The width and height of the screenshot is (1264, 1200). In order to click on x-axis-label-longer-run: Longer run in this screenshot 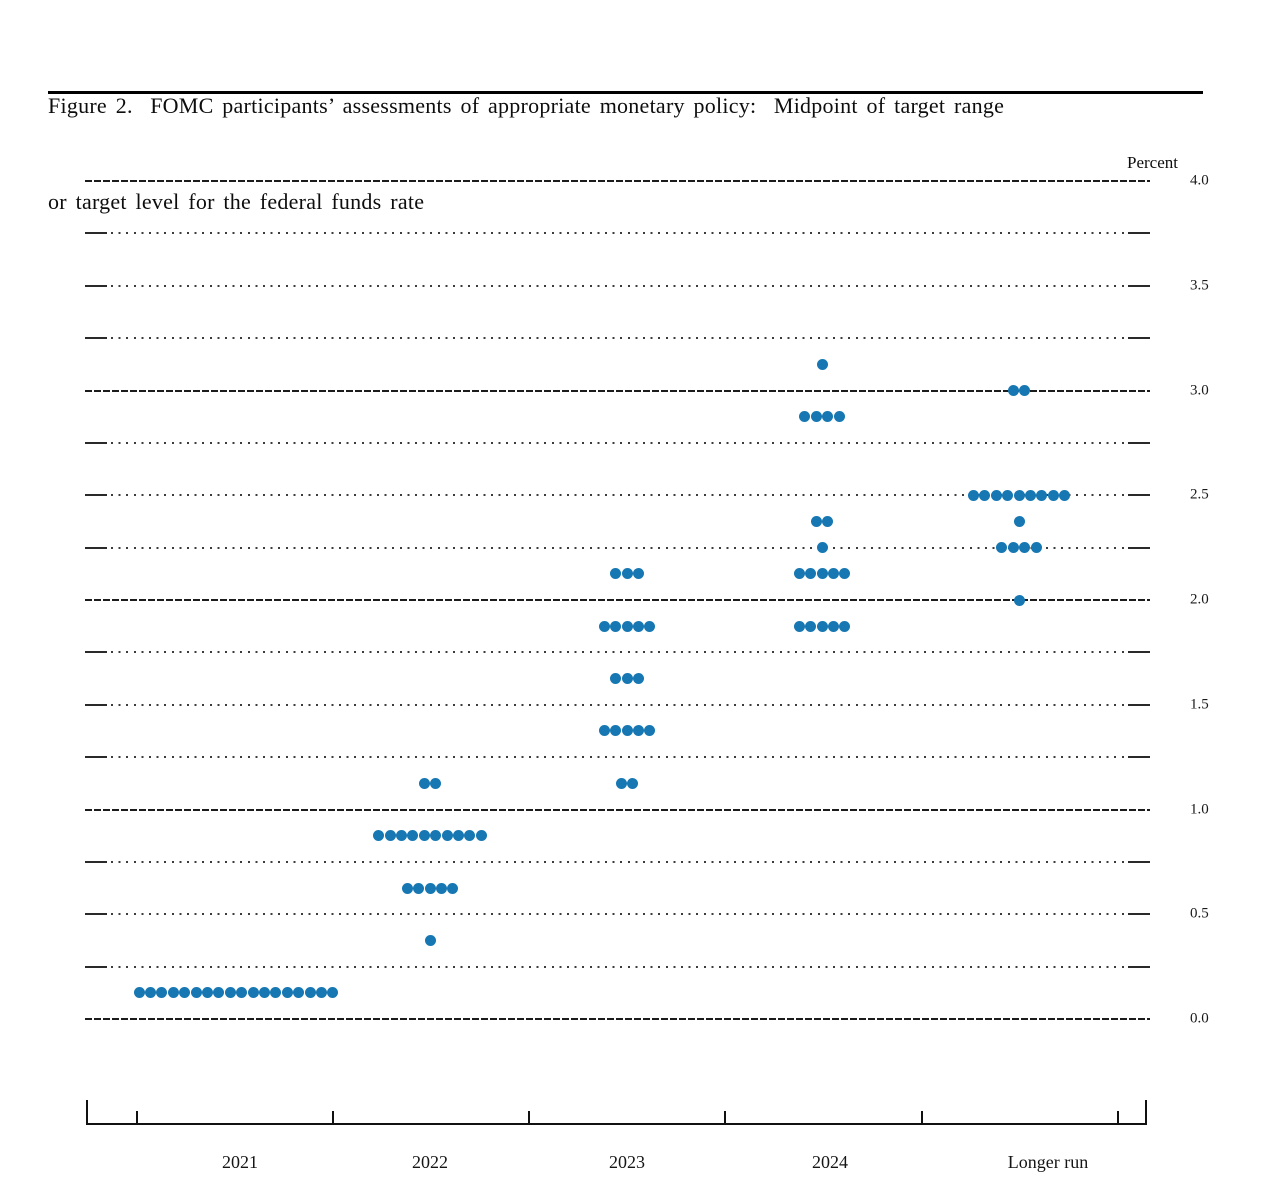, I will do `click(1048, 1162)`.